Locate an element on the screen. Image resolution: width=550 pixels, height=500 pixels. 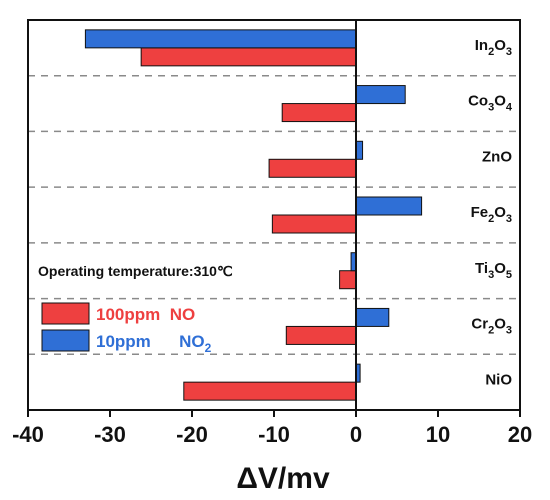
category-label-fe: Fe2O3 is located at coordinates (491, 214).